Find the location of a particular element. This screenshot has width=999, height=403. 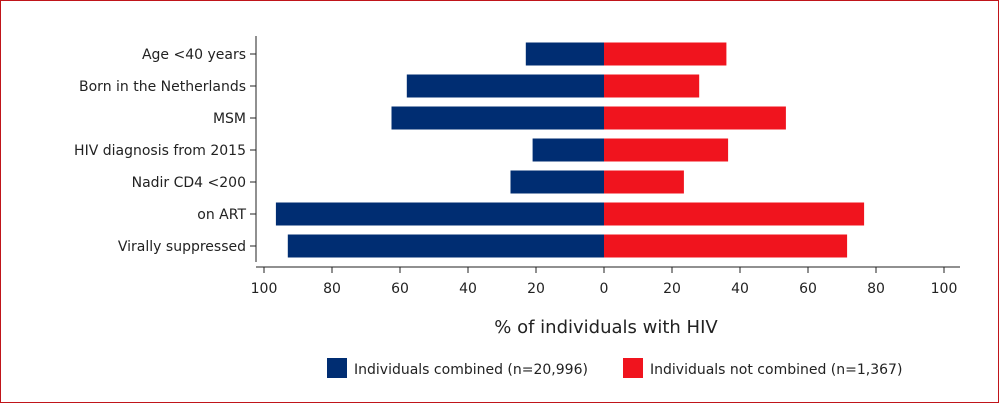

y-tick-label: Virally suppressed is located at coordinates (182, 247).